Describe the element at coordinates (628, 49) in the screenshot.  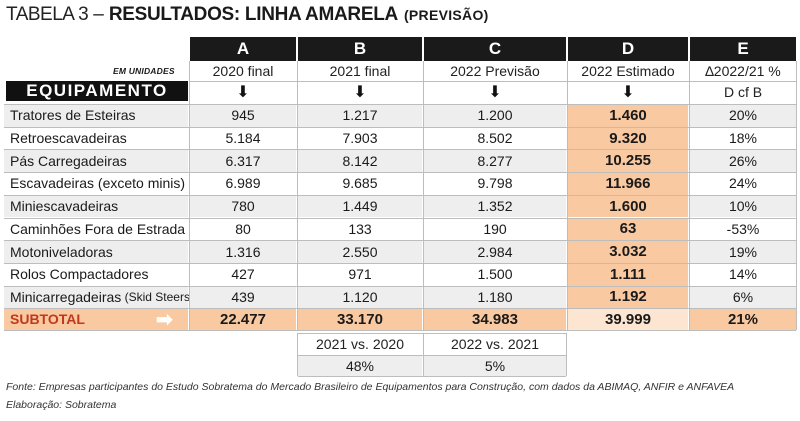
I see `column-header-d: D` at that location.